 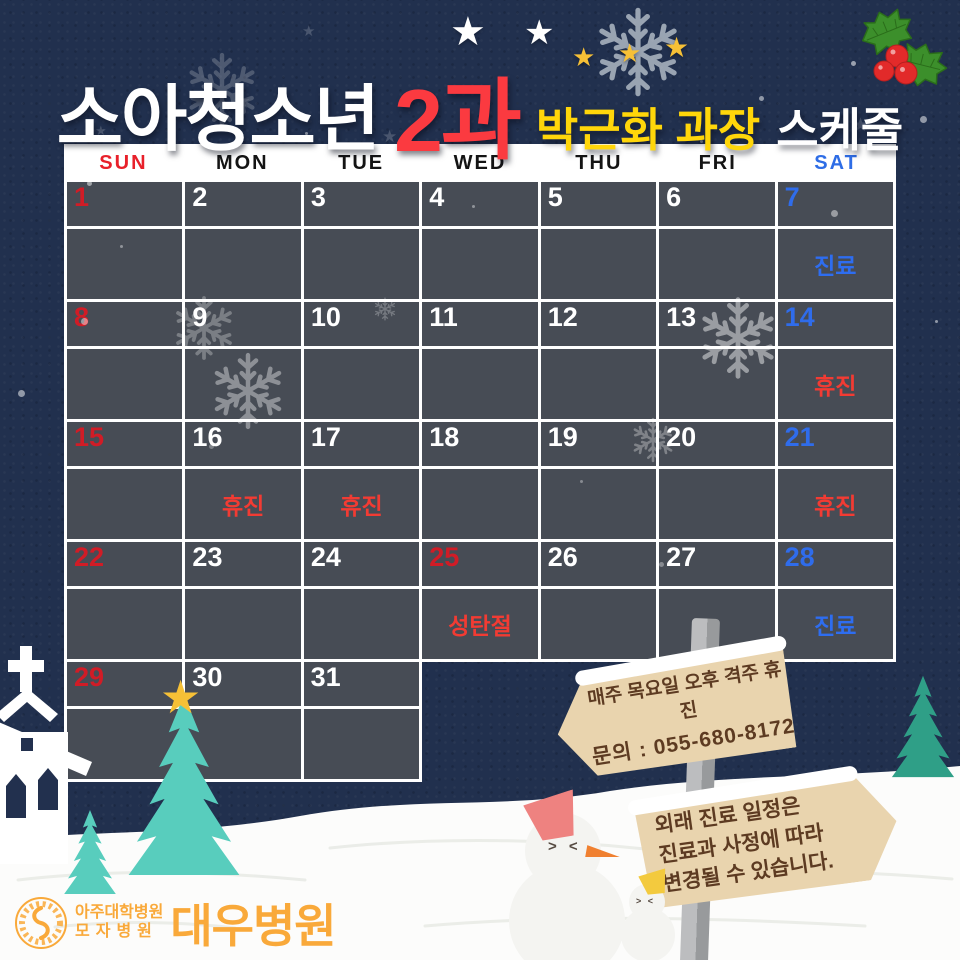 What do you see at coordinates (242, 162) in the screenshot?
I see `day-header-mon: MON` at bounding box center [242, 162].